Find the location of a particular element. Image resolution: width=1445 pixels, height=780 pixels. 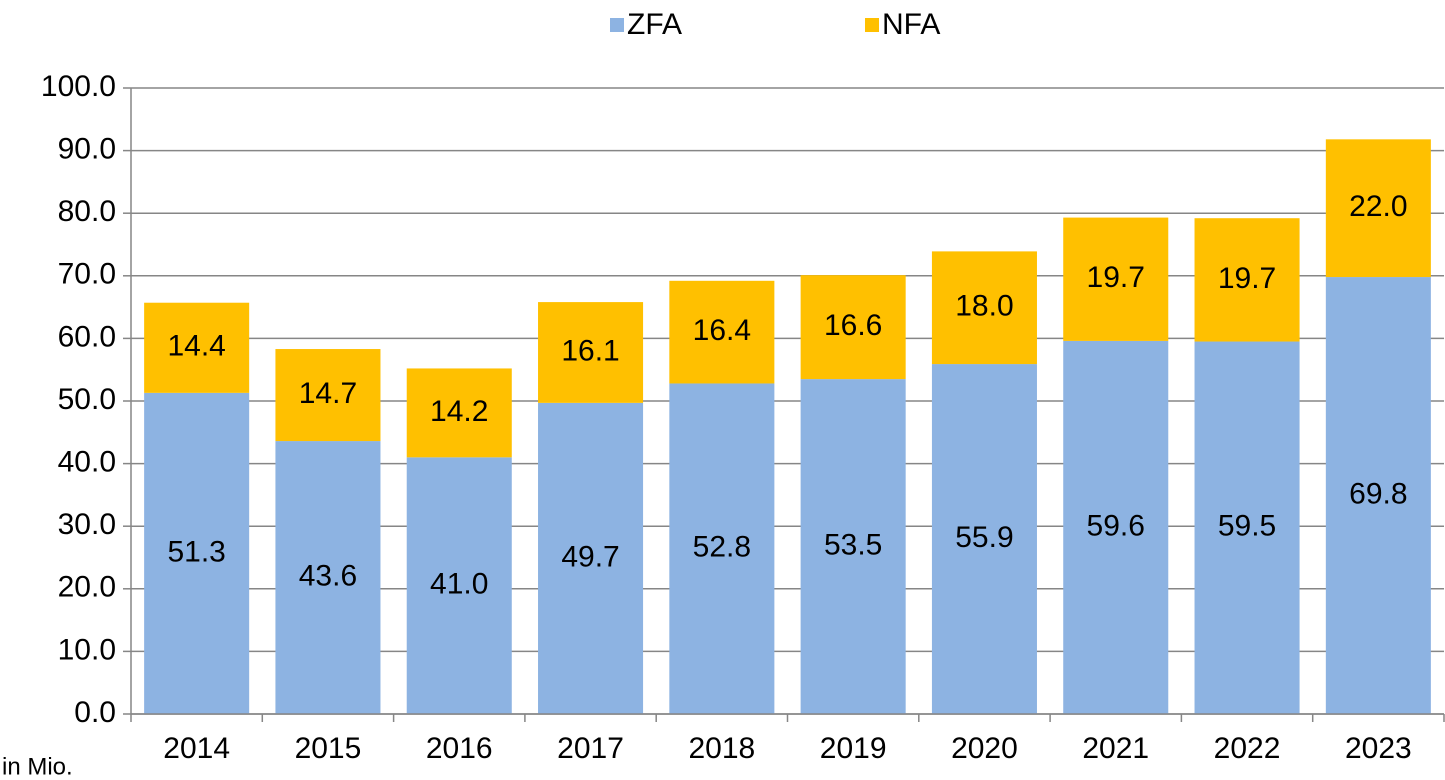

data-label: 16.4 is located at coordinates (722, 330).